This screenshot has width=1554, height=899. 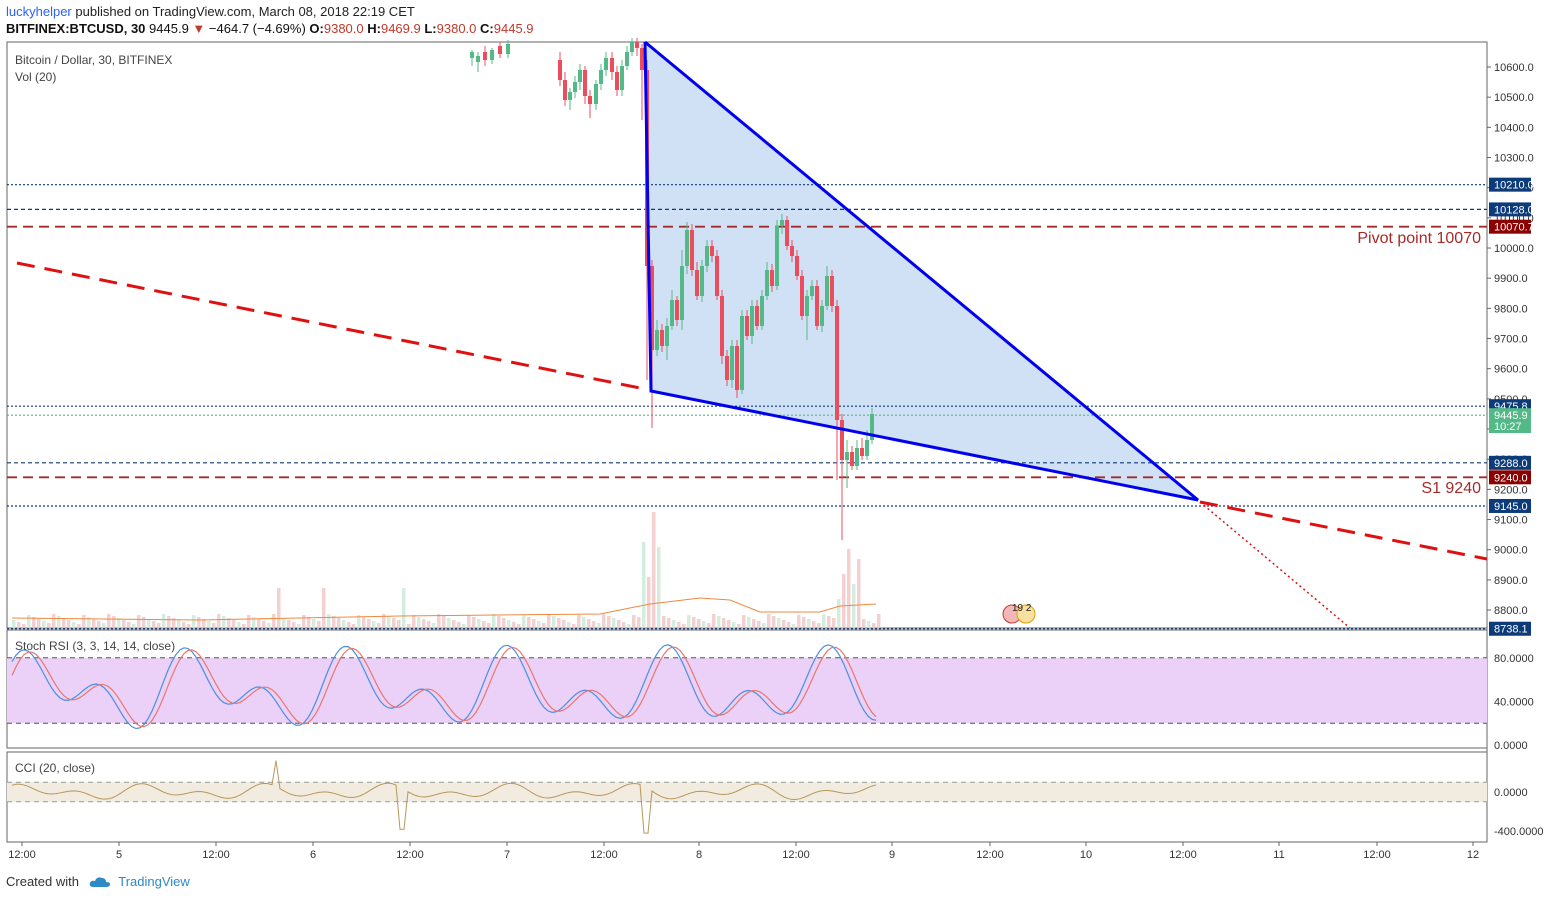 I want to click on close-value: 9445.9, so click(x=513, y=28).